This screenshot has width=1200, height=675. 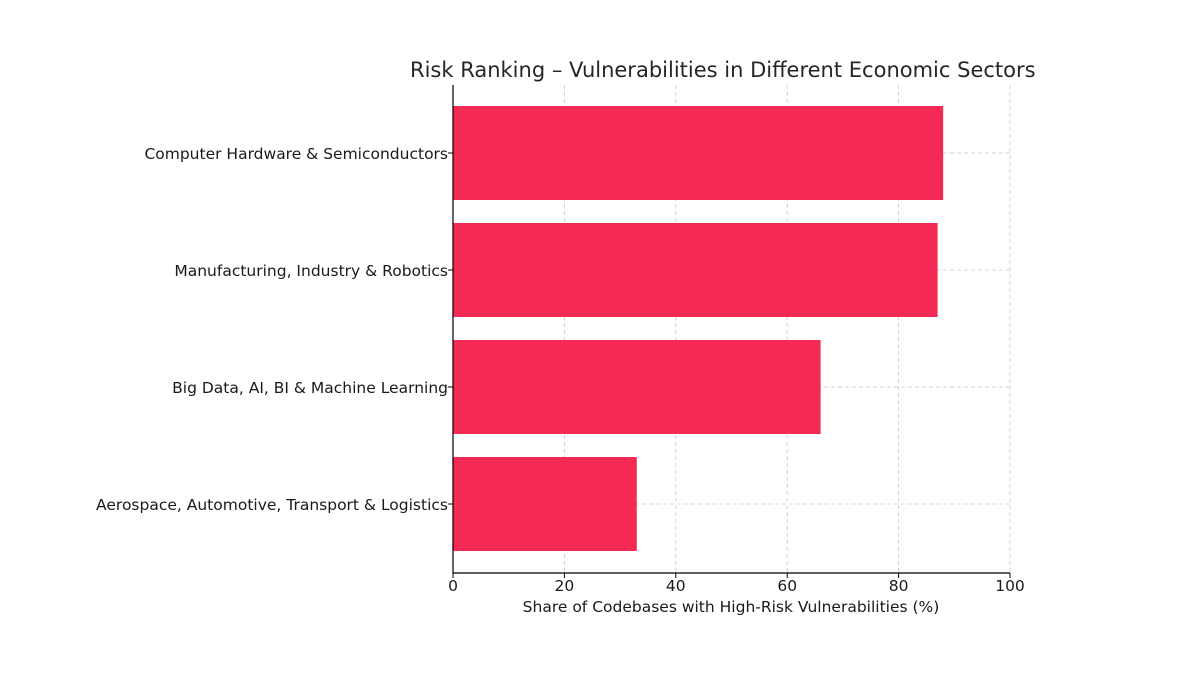 What do you see at coordinates (296, 154) in the screenshot?
I see `y-tick-label-0: Computer Hardware & Semiconductors` at bounding box center [296, 154].